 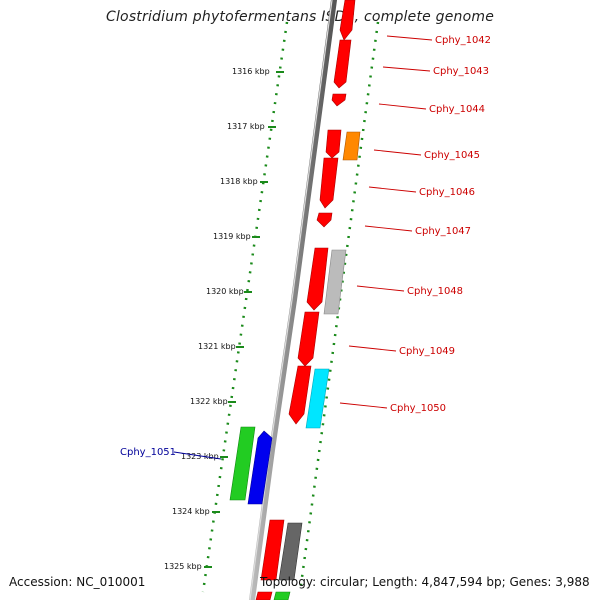 What do you see at coordinates (264, 595) in the screenshot?
I see `gene-bar-bottom-red` at bounding box center [264, 595].